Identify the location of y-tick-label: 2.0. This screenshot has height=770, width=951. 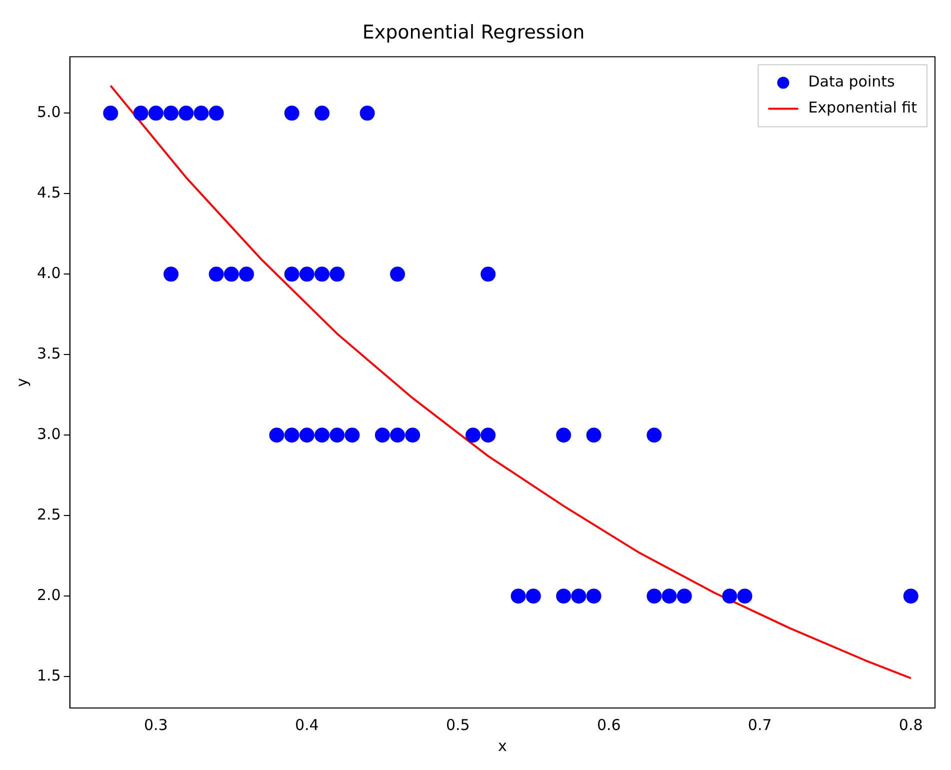
(48, 595).